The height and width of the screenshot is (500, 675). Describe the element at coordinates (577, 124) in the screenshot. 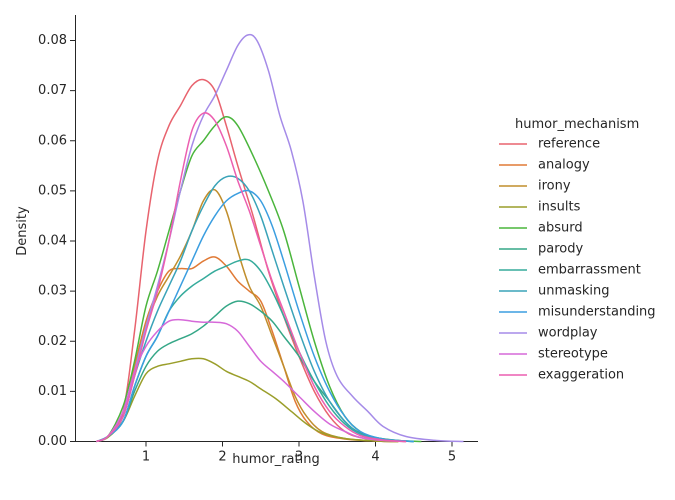

I see `legend-title: humor_mechanism` at that location.